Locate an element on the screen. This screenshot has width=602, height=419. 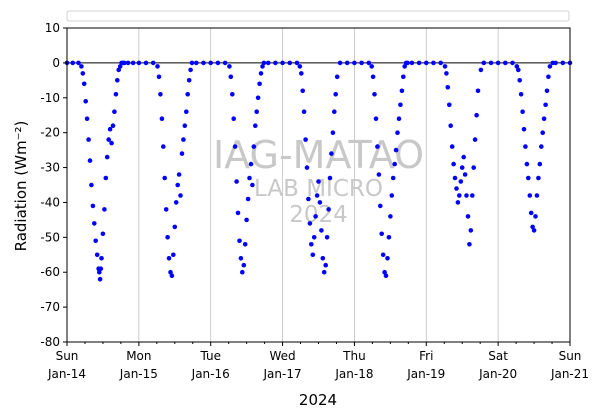
x-tick-label-day: Mon is located at coordinates (138, 356).